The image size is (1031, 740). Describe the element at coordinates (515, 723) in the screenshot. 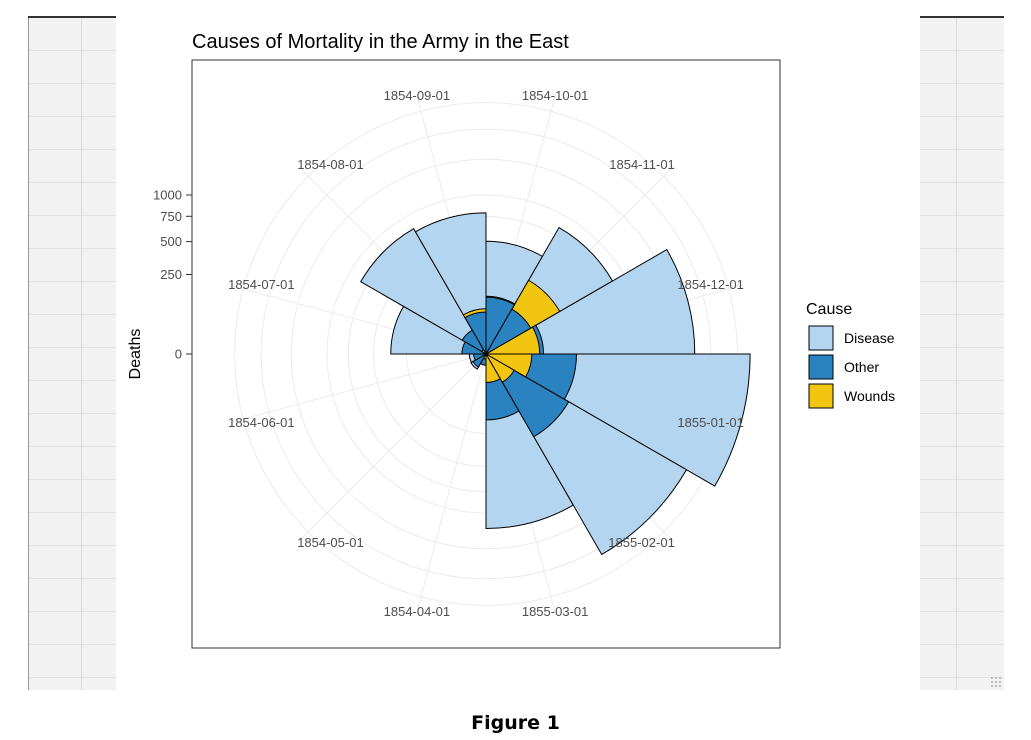

I see `figure-caption: Figure 1` at that location.